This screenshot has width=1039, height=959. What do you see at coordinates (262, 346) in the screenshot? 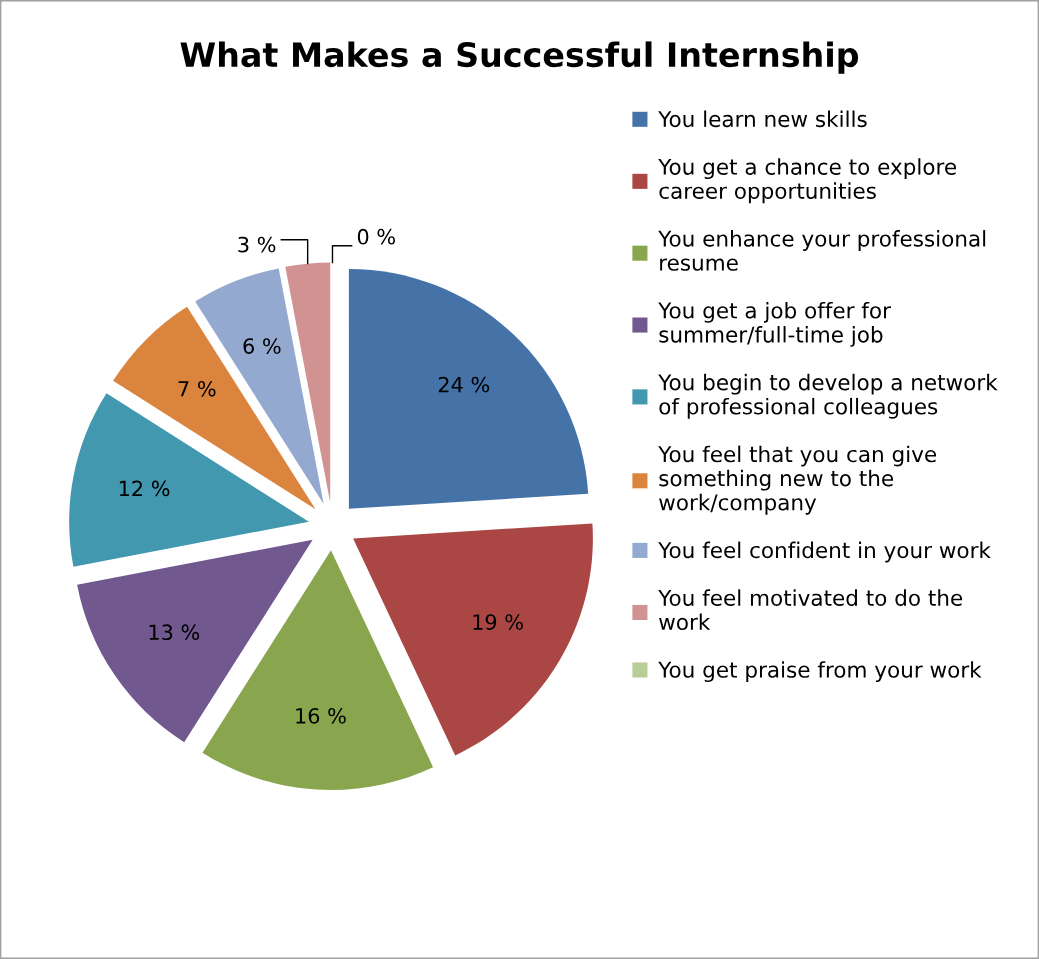
I see `data-label: 6 %` at bounding box center [262, 346].